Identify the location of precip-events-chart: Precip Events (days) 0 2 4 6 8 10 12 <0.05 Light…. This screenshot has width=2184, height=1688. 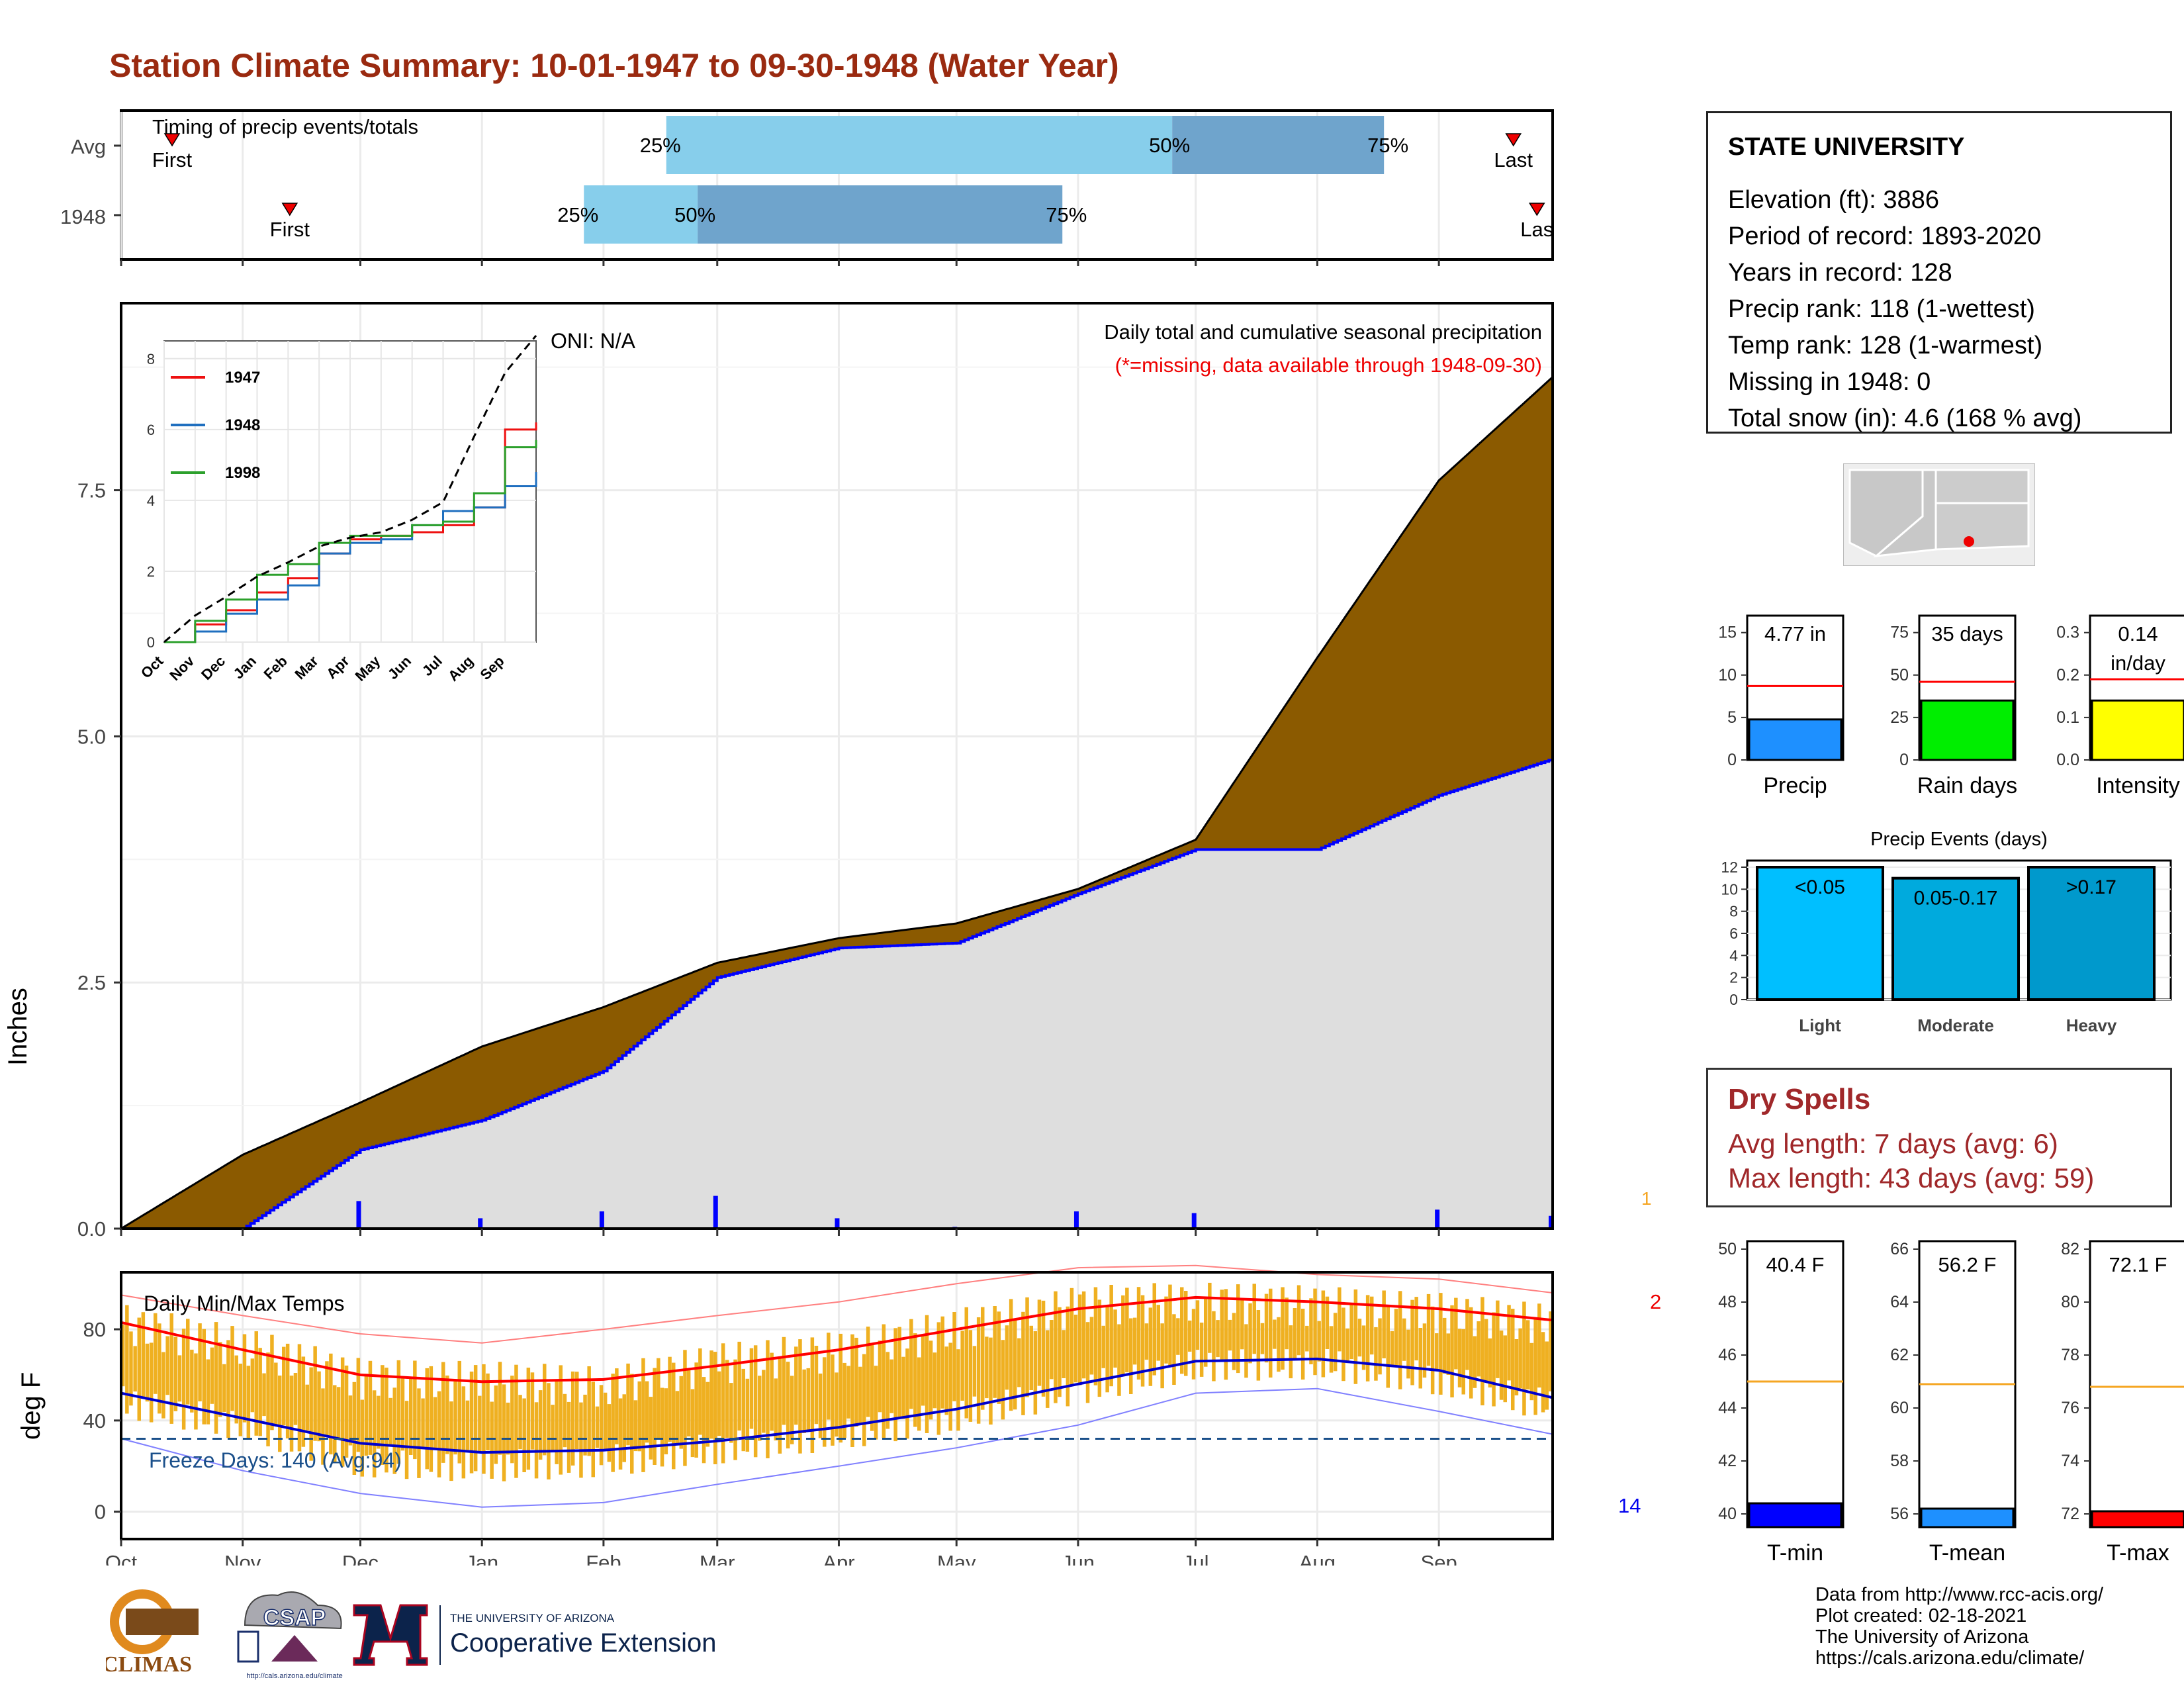
(1946, 932).